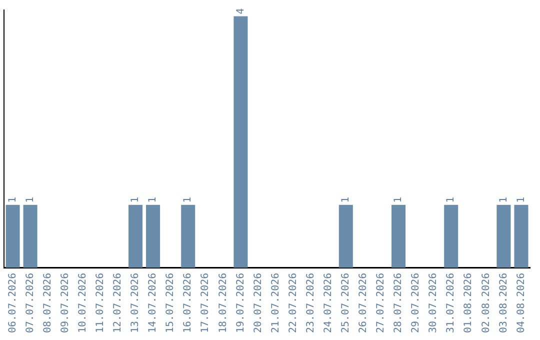 Image resolution: width=540 pixels, height=340 pixels. Describe the element at coordinates (12, 303) in the screenshot. I see `x-tick-label: 06.07.2026` at that location.